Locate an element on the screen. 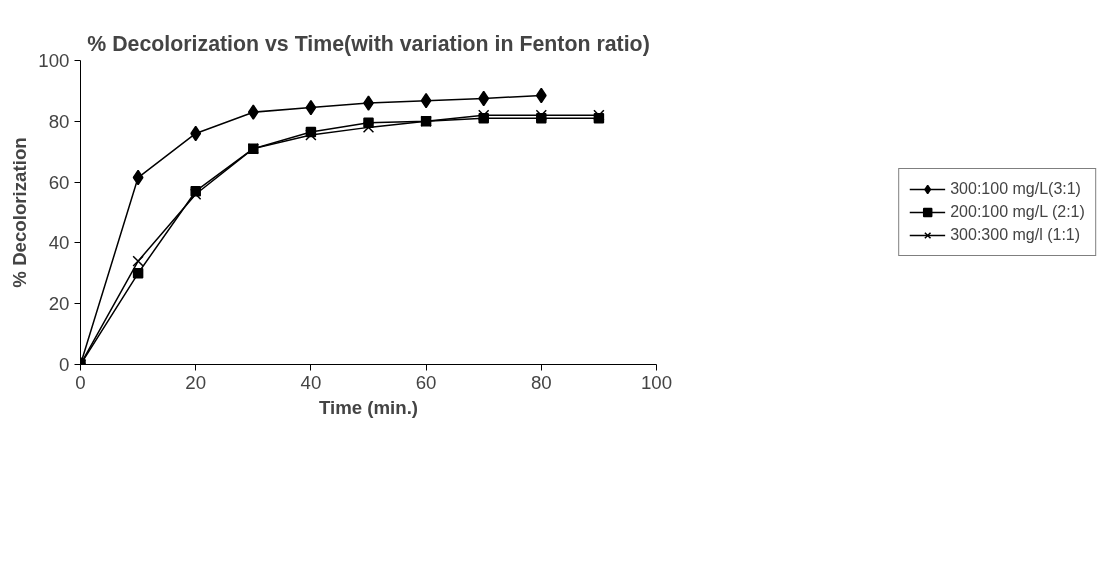  y-tick-label: 0 is located at coordinates (64, 364).